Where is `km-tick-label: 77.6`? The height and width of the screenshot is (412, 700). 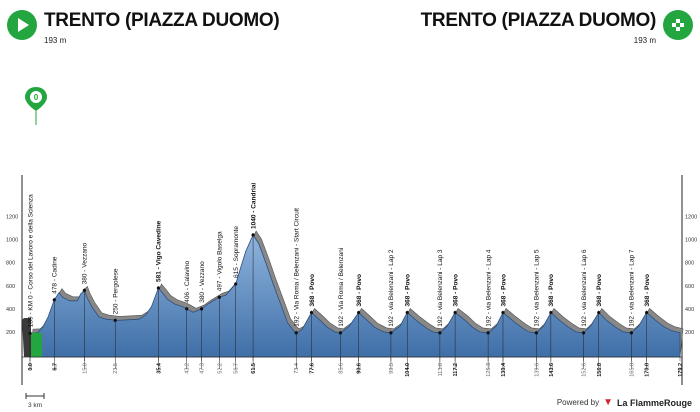 km-tick-label: 77.6 is located at coordinates (313, 368).